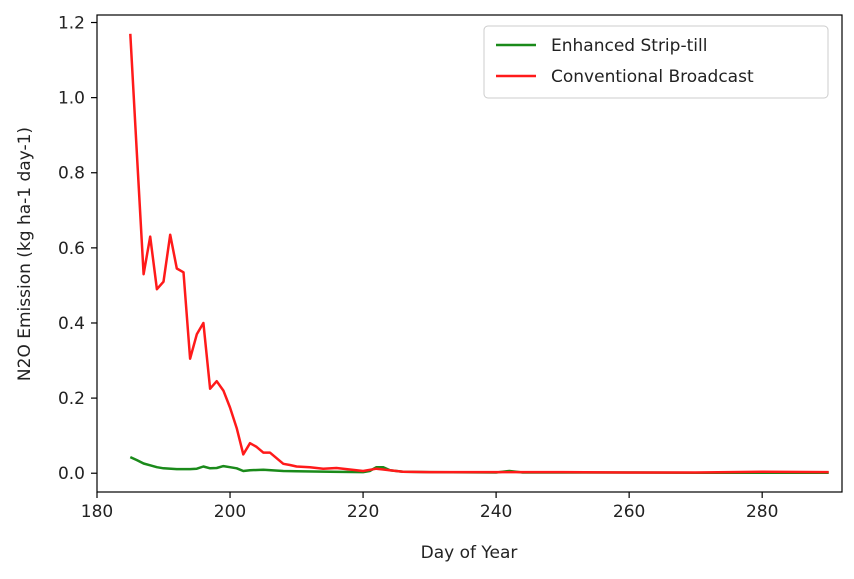 Image resolution: width=854 pixels, height=579 pixels. What do you see at coordinates (629, 512) in the screenshot?
I see `x-tick-label: 260` at bounding box center [629, 512].